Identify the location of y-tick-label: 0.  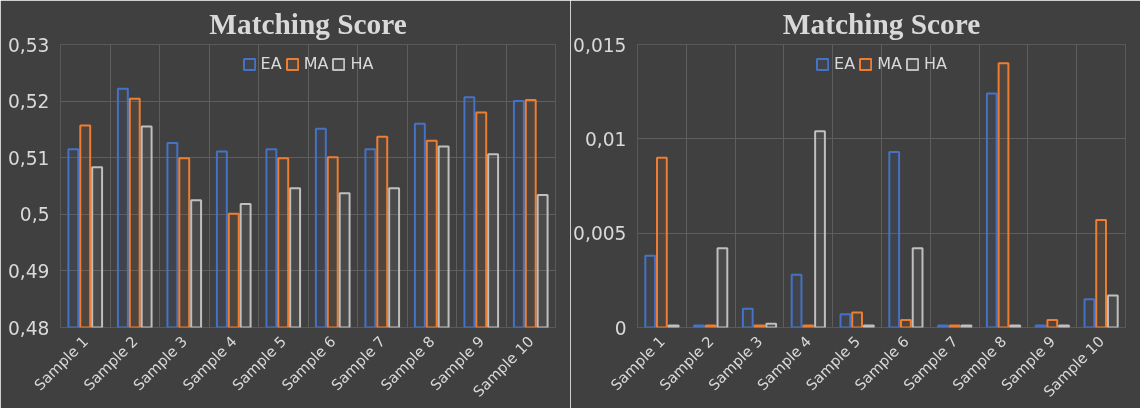
(620, 328).